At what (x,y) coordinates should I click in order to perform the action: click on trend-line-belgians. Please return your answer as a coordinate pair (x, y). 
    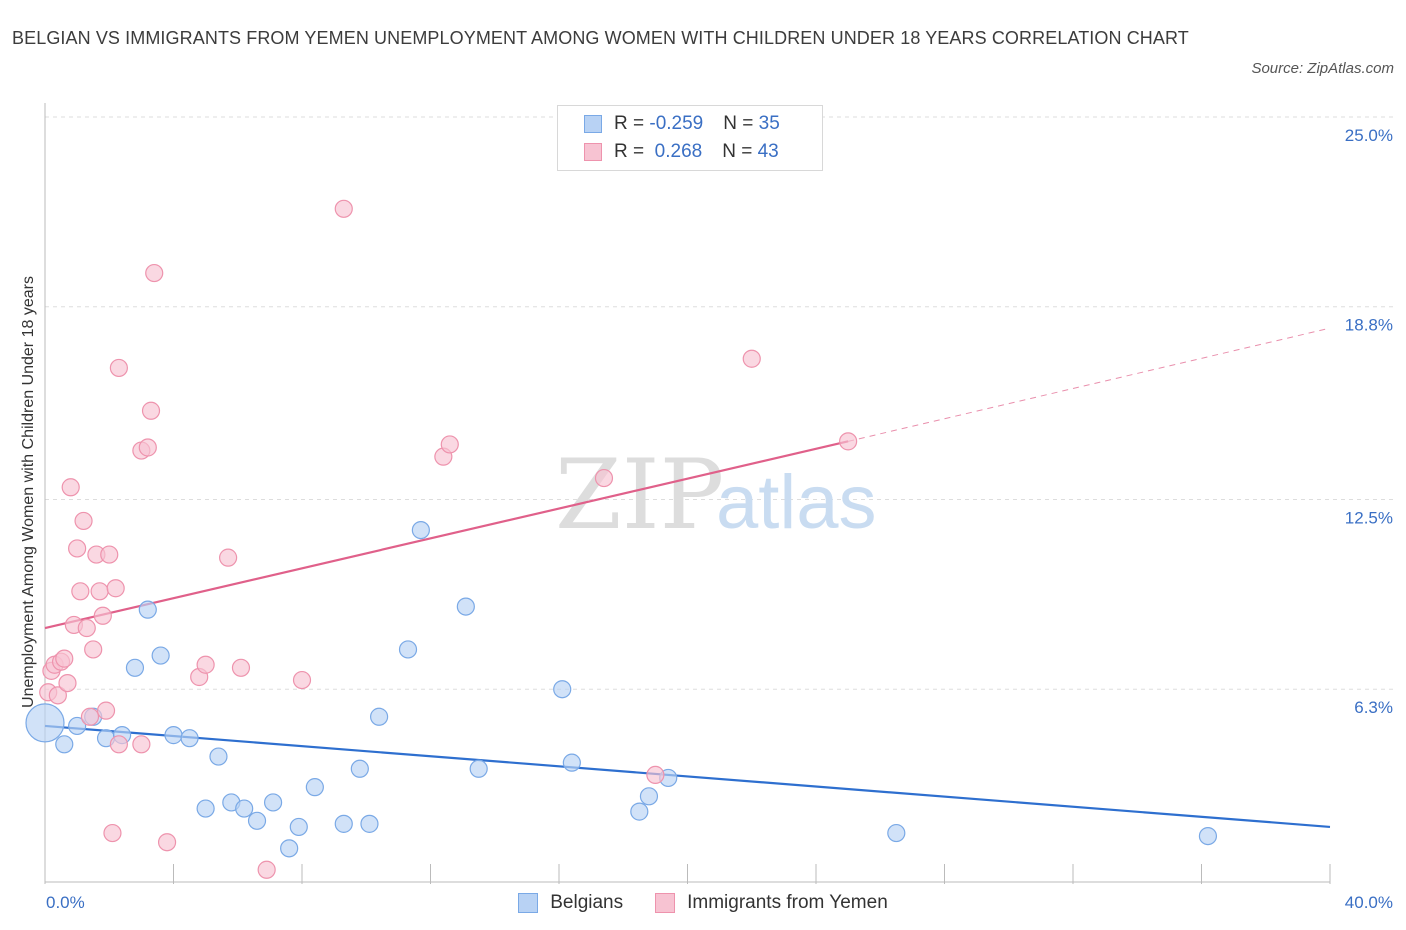
    Looking at the image, I should click on (687, 776).